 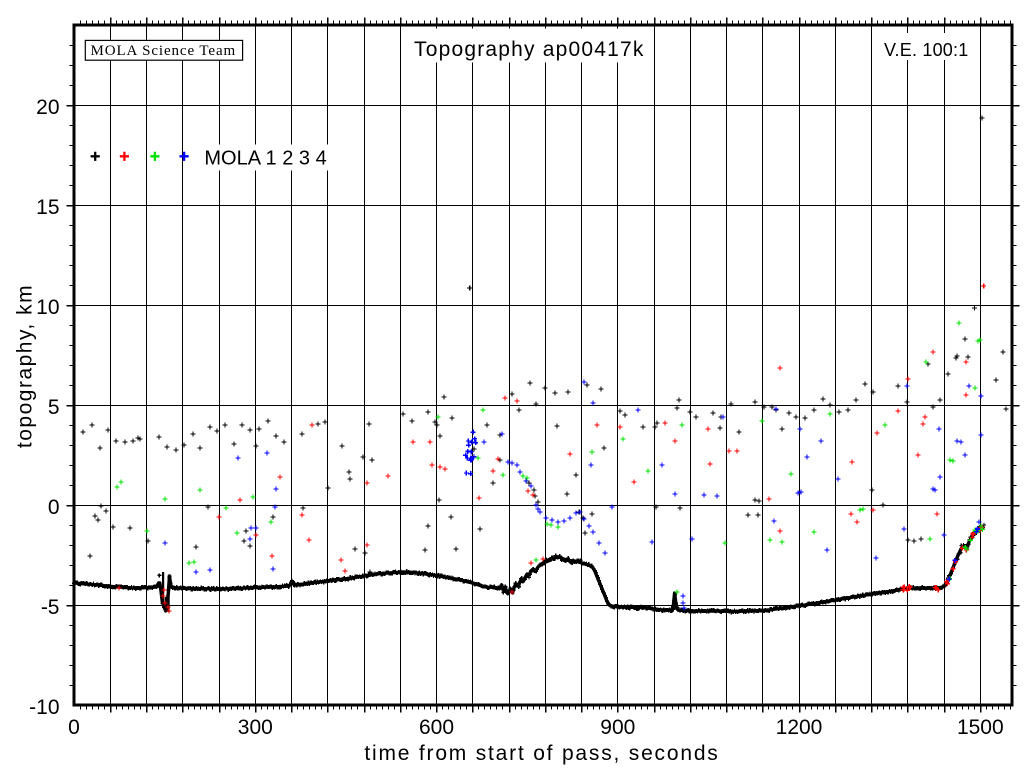 What do you see at coordinates (47, 307) in the screenshot?
I see `svg-text: 10` at bounding box center [47, 307].